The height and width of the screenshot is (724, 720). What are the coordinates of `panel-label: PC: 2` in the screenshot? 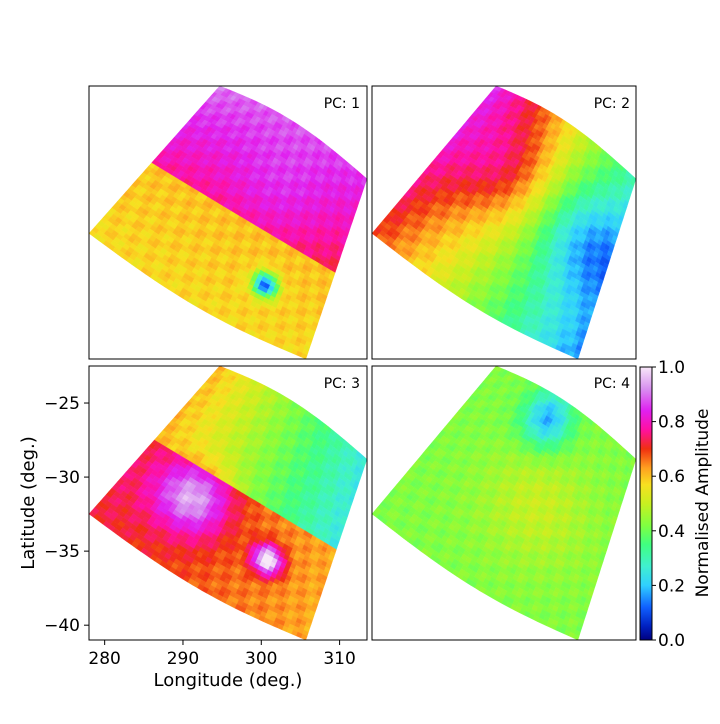 It's located at (612, 104).